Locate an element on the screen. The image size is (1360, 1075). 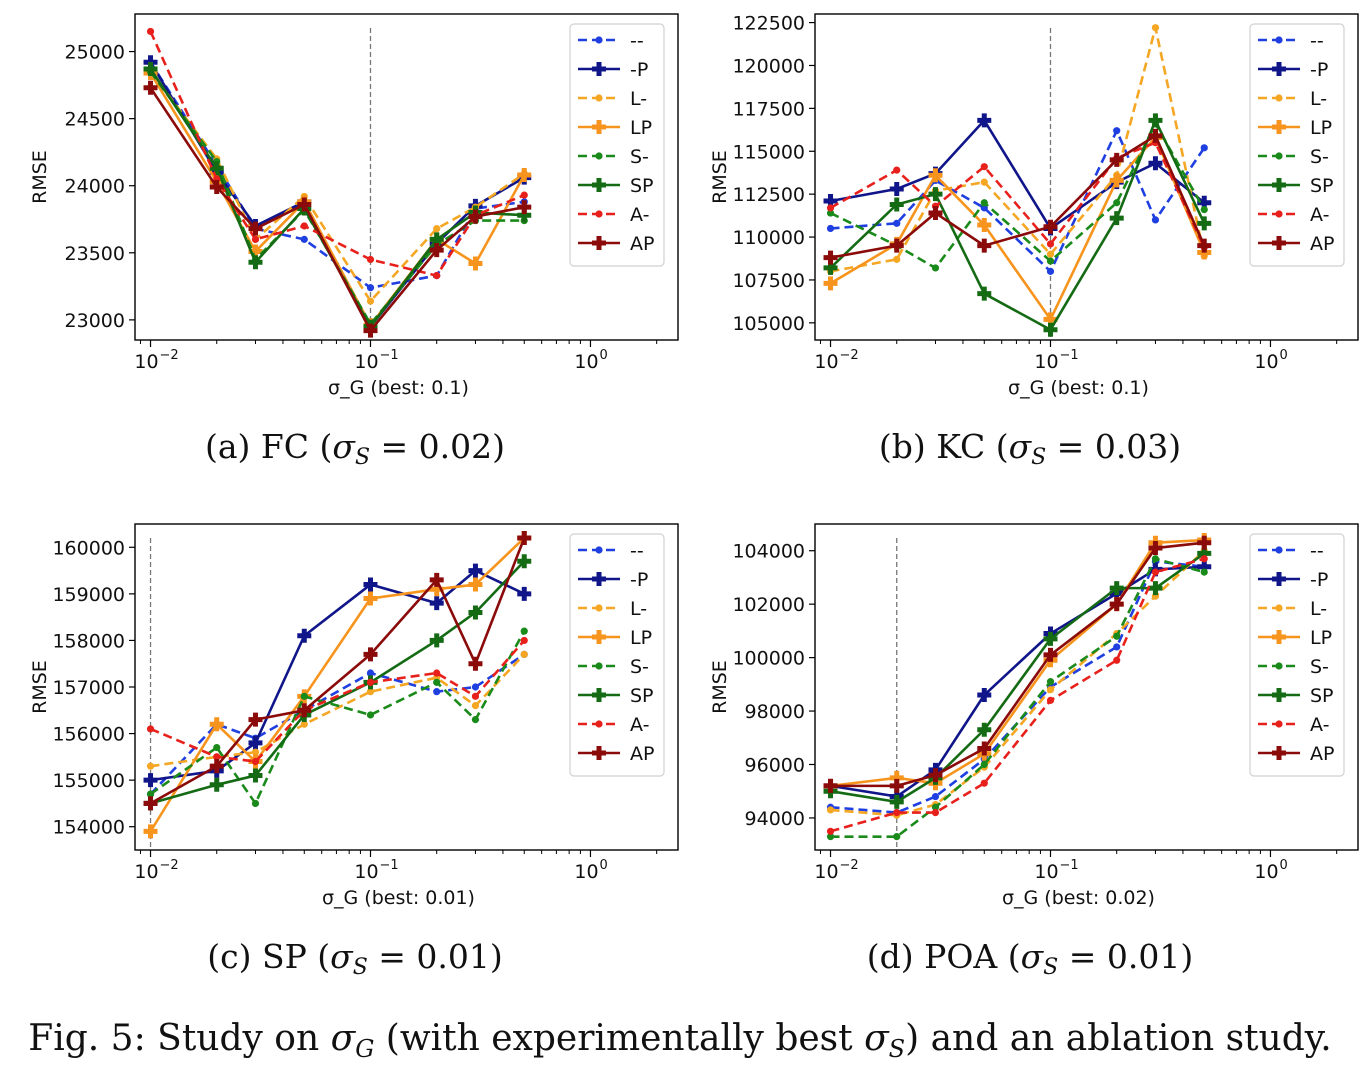
fc-xtick-label-1: 10 is located at coordinates (366, 362).